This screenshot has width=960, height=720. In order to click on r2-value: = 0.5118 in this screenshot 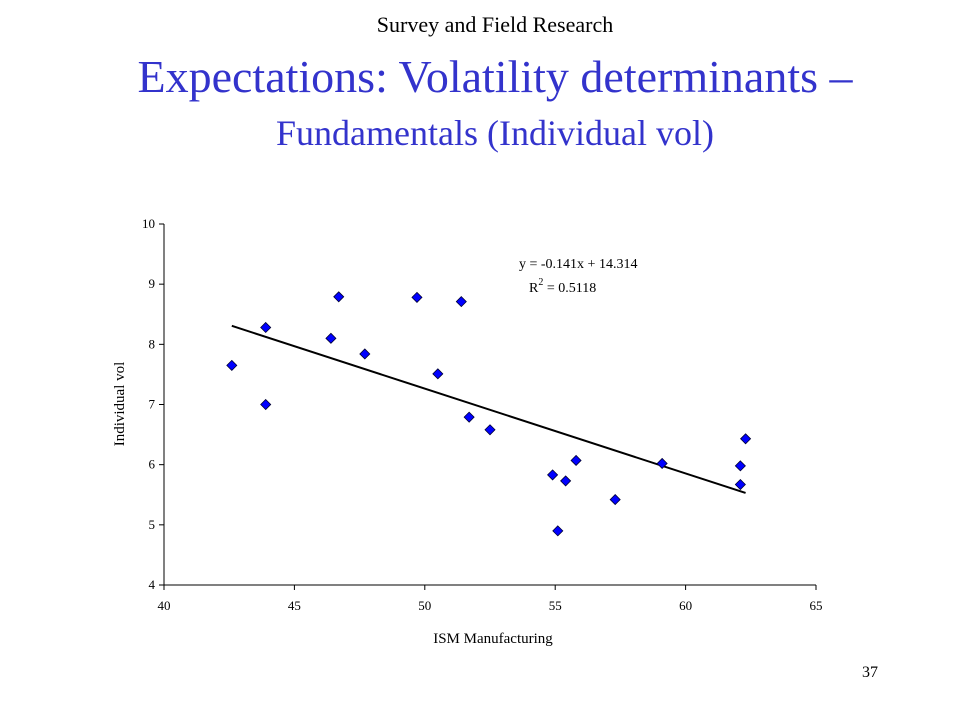, I will do `click(569, 288)`.